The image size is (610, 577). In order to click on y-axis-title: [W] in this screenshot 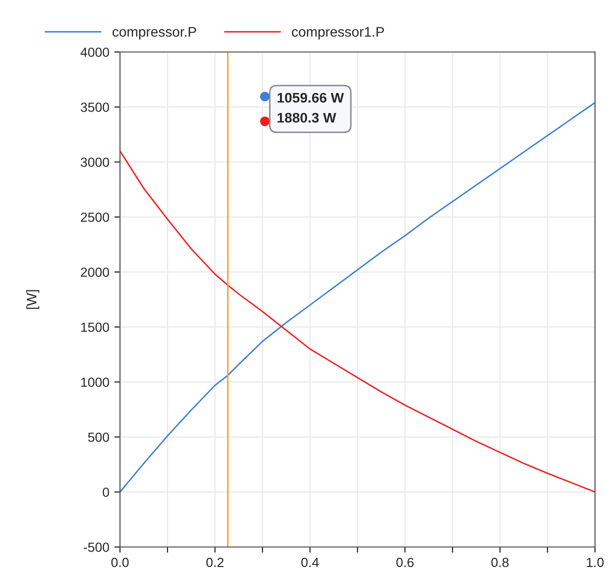, I will do `click(33, 299)`.